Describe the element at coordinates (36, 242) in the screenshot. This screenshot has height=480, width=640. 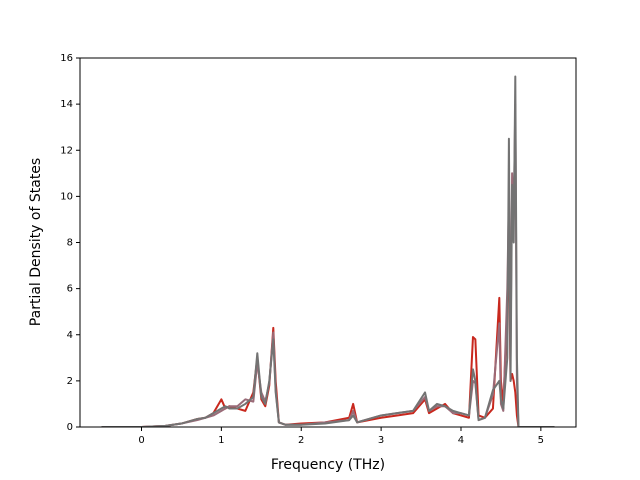
I see `y-axis-label: Partial Density of States` at that location.